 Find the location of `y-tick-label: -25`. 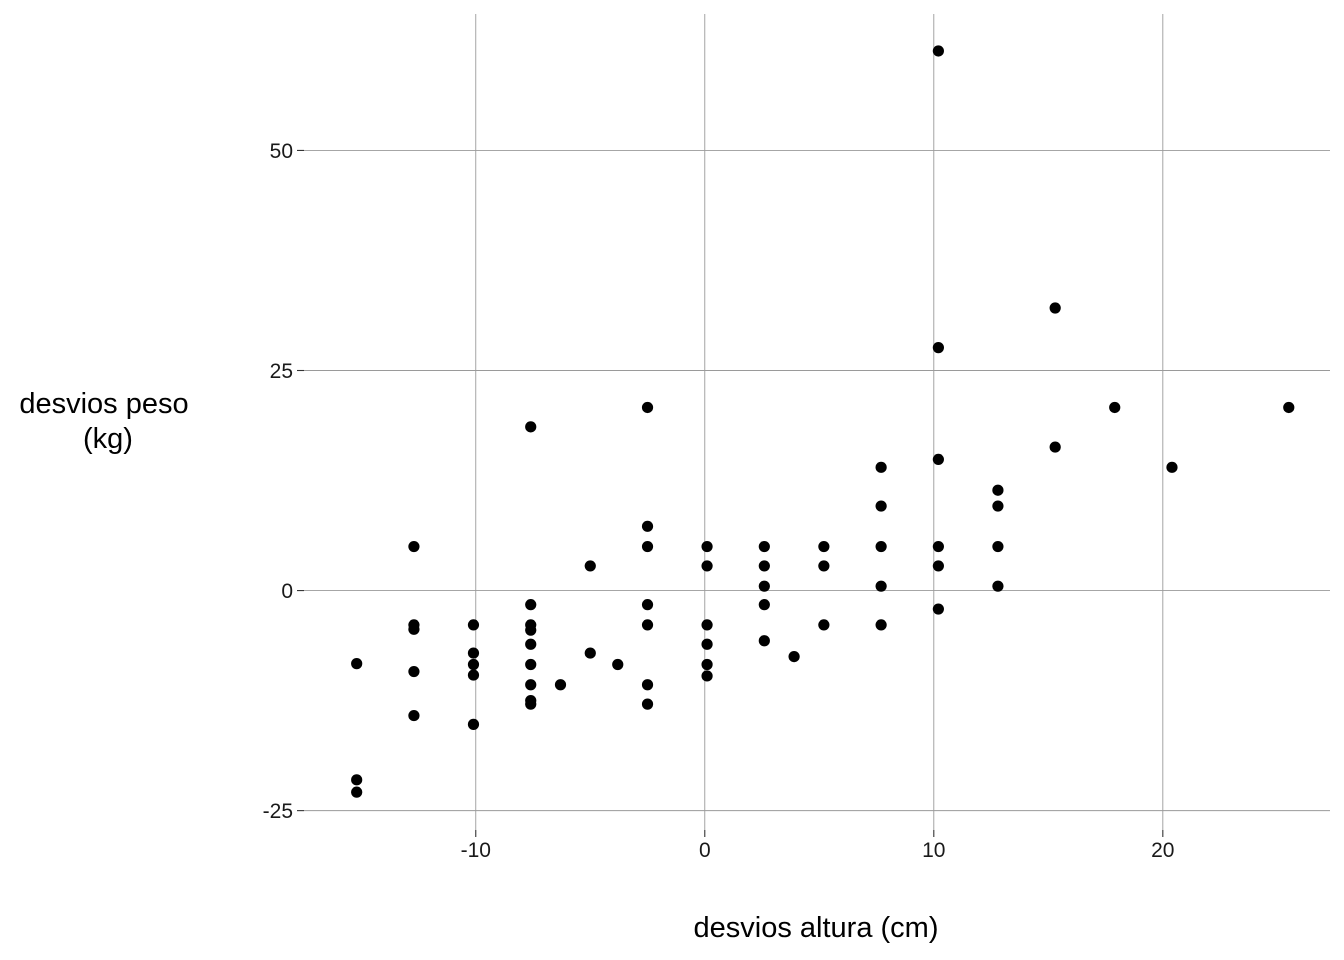

y-tick-label: -25 is located at coordinates (278, 811).